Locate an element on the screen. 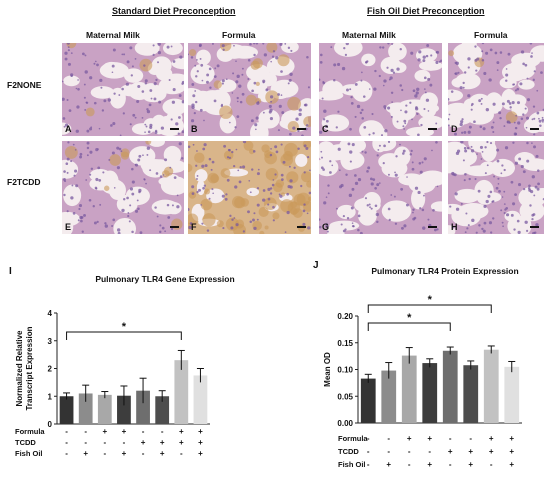 The image size is (550, 479). micrograph-panel-c: C is located at coordinates (380, 89).